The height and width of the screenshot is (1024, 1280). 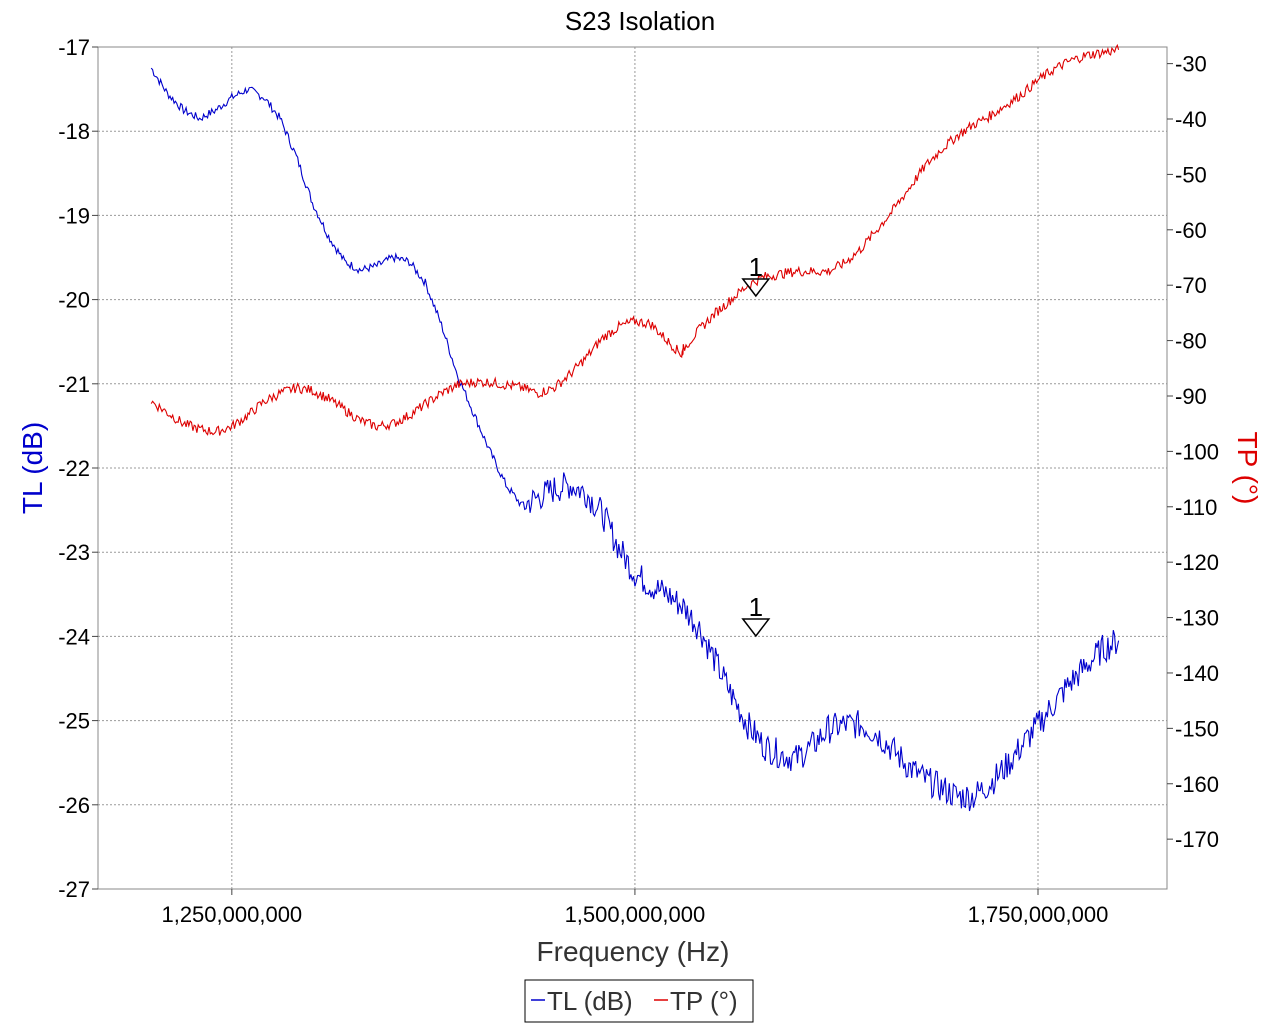 What do you see at coordinates (1191, 119) in the screenshot?
I see `y-right-tick-label: -40` at bounding box center [1191, 119].